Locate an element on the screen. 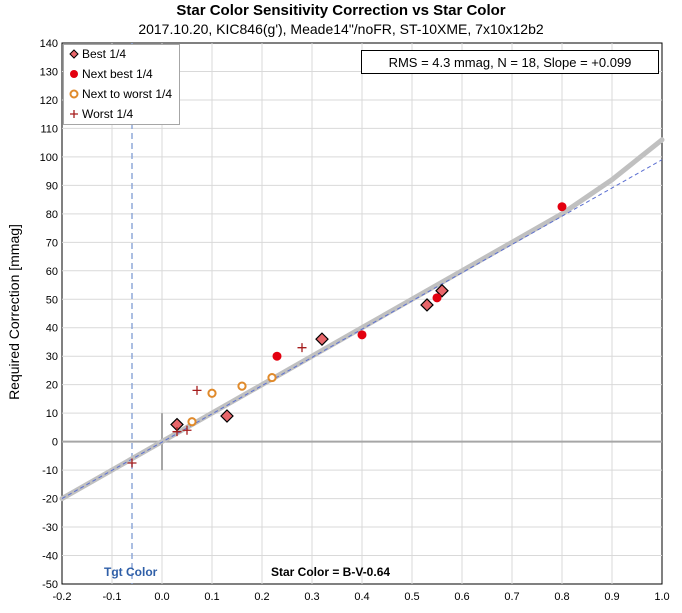  y-tick-label: -30 is located at coordinates (50, 528).